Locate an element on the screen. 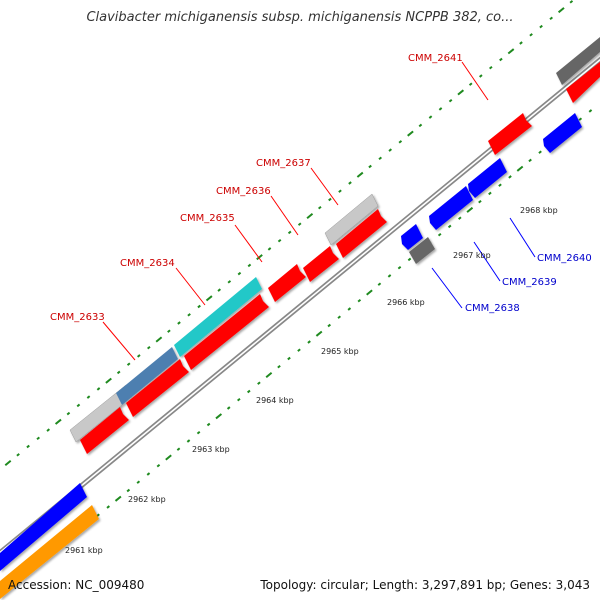 The width and height of the screenshot is (600, 600). gene-label-cmm-2639: CMM_2639 is located at coordinates (529, 282).